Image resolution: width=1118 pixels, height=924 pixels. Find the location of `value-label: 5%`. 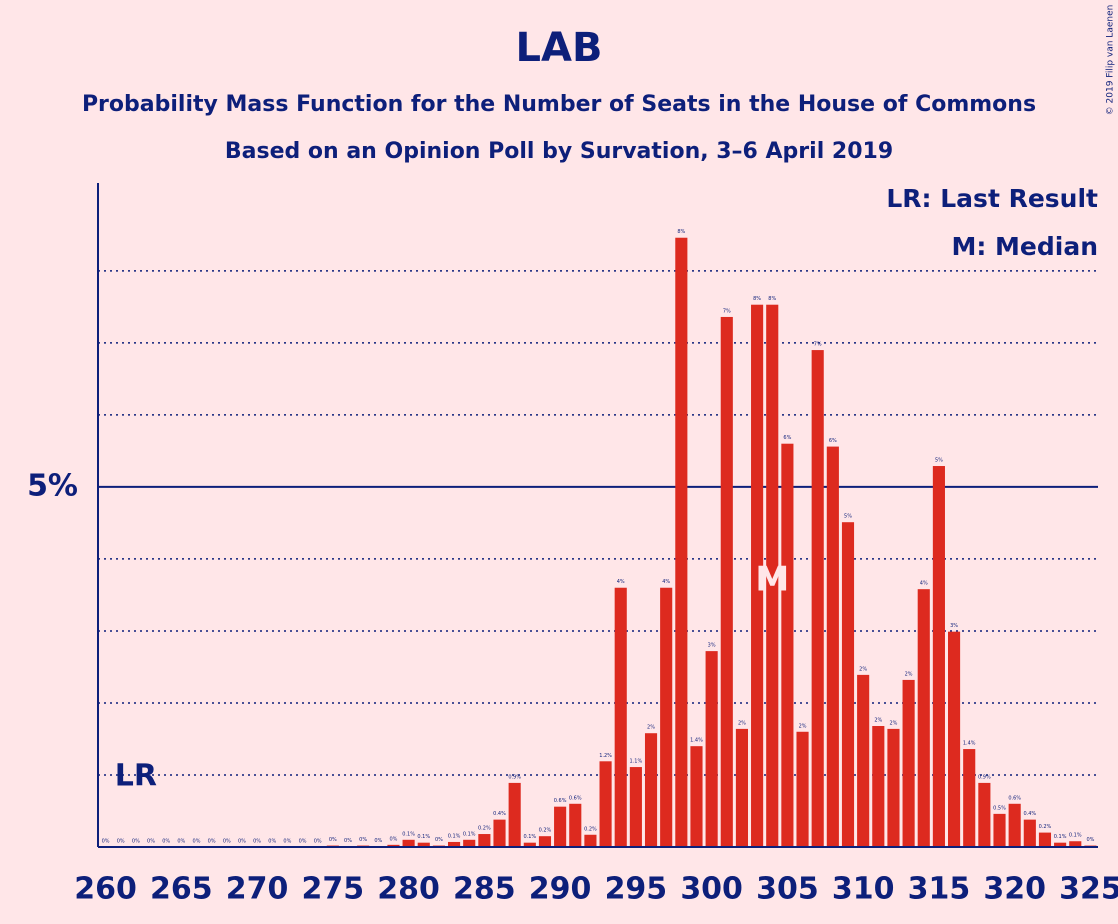

value-label: 5% is located at coordinates (939, 461).